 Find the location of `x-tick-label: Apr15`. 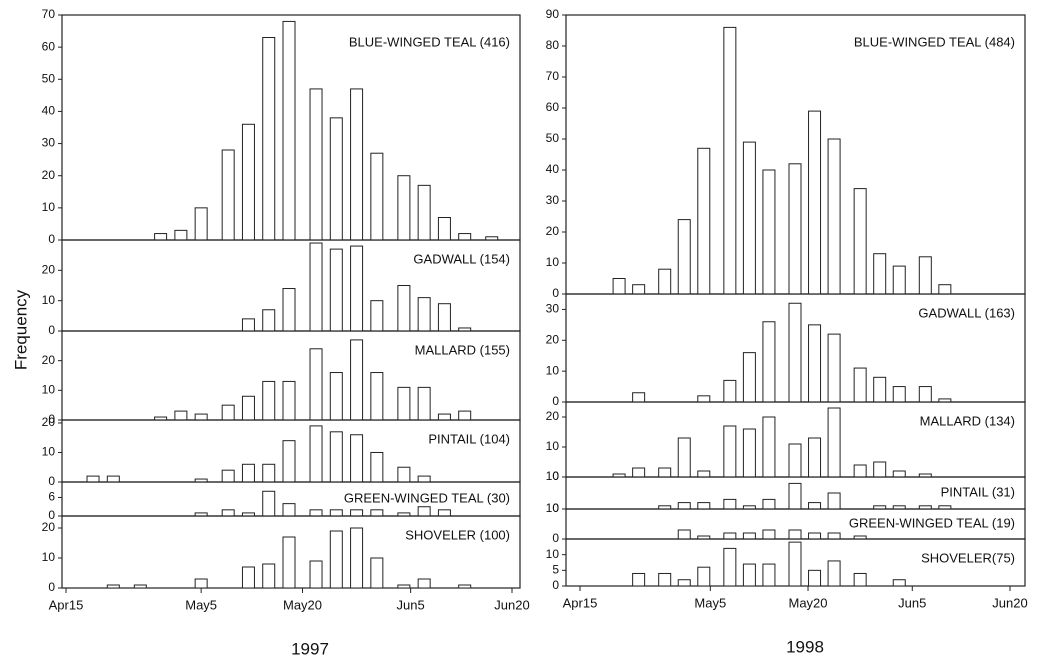

x-tick-label: Apr15 is located at coordinates (580, 602).